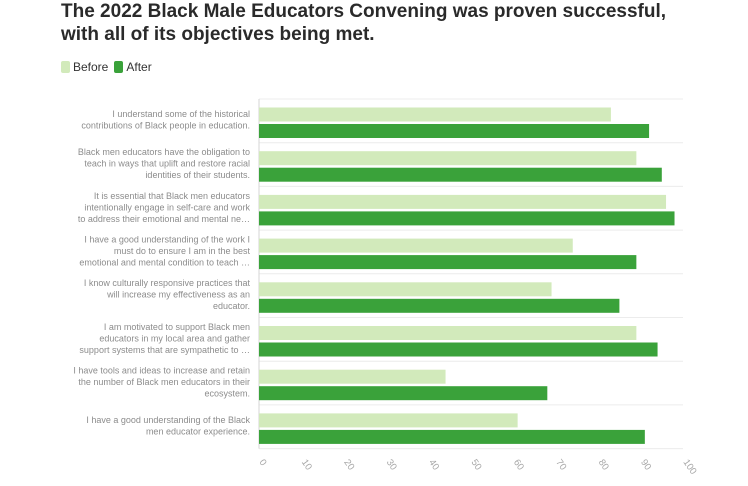 This screenshot has height=486, width=748. Describe the element at coordinates (177, 327) in the screenshot. I see `category-label-5-line-0: I am motivated to support Black men` at that location.